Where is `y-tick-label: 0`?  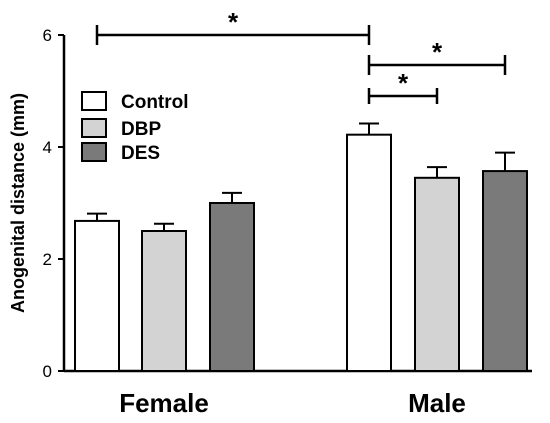
y-tick-label: 0 is located at coordinates (47, 371).